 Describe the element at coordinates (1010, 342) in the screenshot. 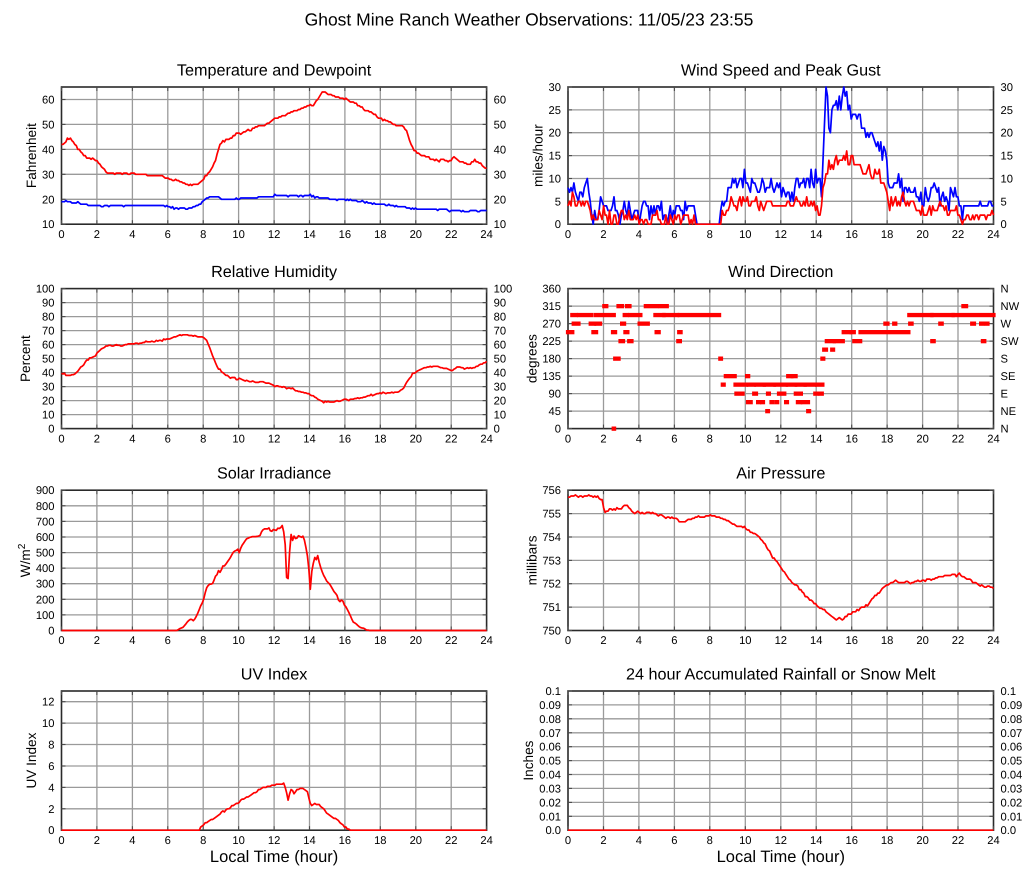

I see `svg-text: SW` at that location.